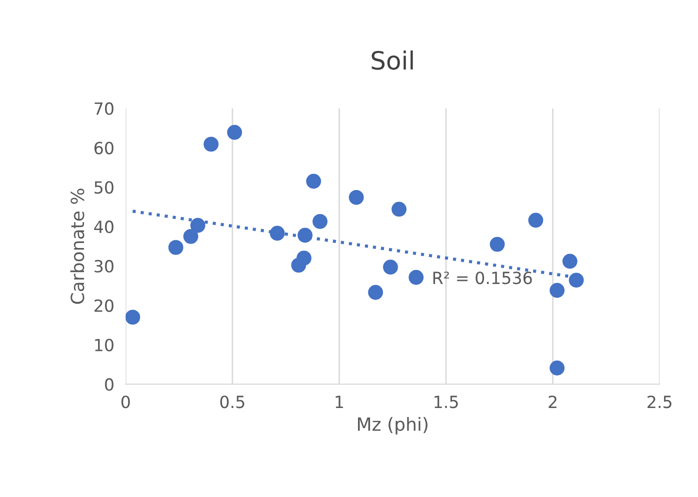 The width and height of the screenshot is (698, 497). What do you see at coordinates (104, 227) in the screenshot?
I see `y-tick-label: 40` at bounding box center [104, 227].